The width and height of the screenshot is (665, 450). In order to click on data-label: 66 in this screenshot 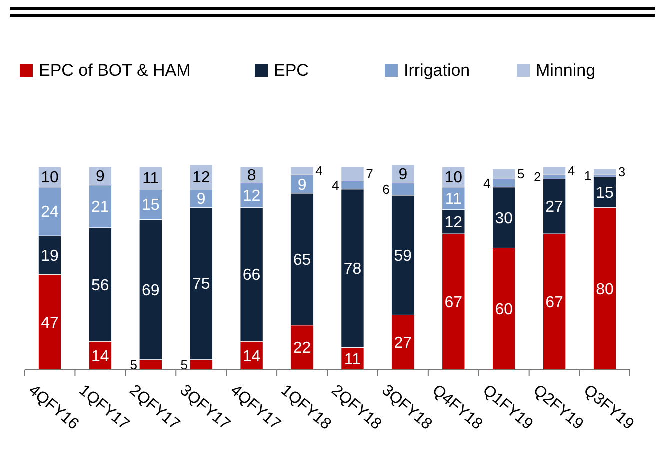, I will do `click(251, 275)`.